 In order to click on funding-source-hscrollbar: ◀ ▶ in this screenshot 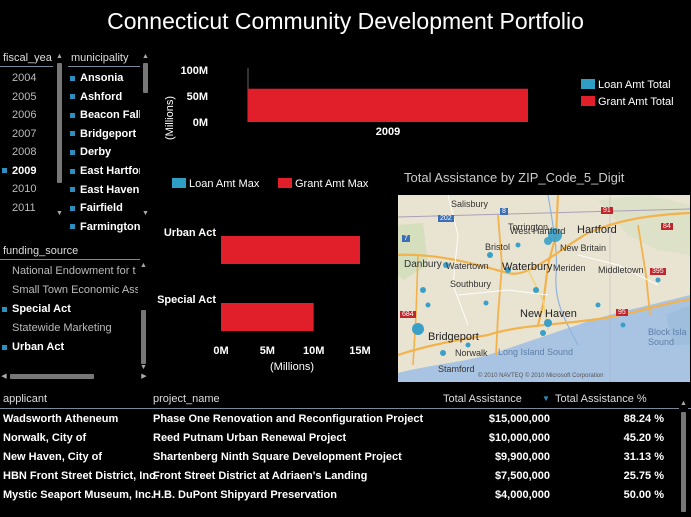, I will do `click(74, 376)`.